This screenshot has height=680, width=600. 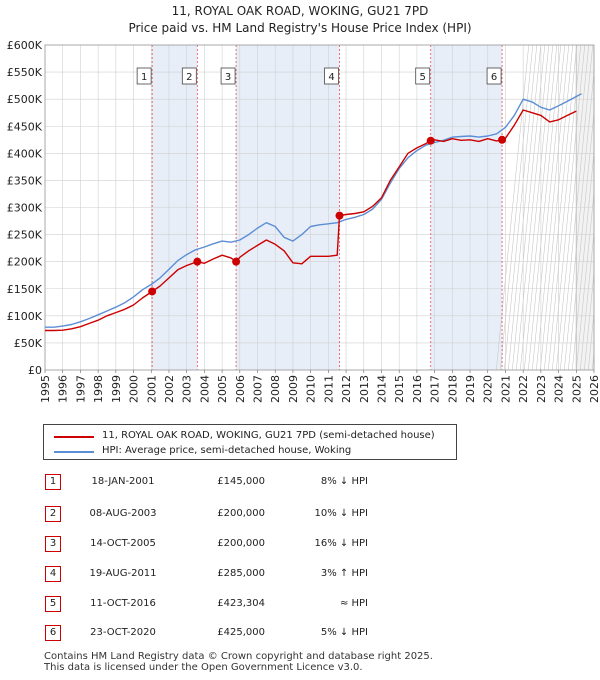 What do you see at coordinates (215, 634) in the screenshot?
I see `table-row: 6 23-OCT-2020 £425,000 5% ↓ HPI` at bounding box center [215, 634].